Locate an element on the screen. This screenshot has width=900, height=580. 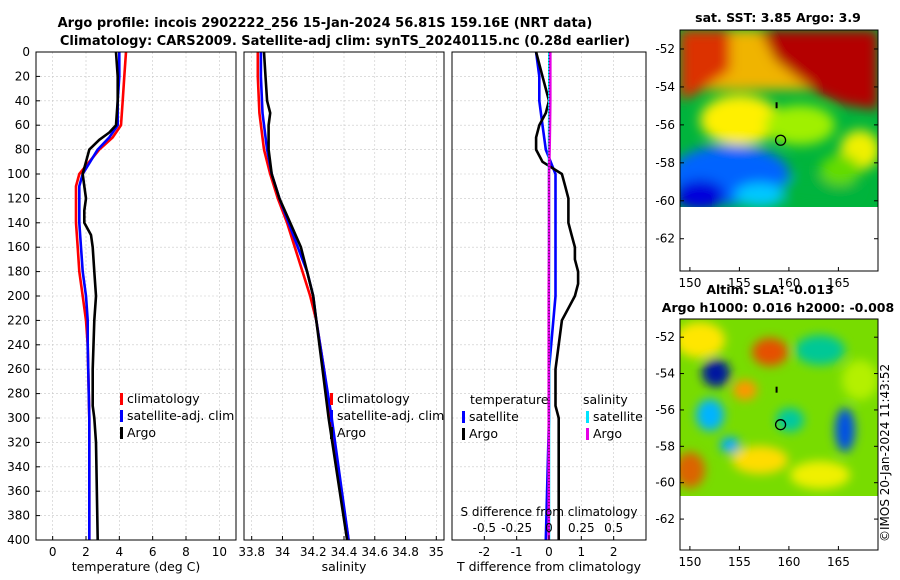
y-tick-label: 60 is located at coordinates (22, 125).